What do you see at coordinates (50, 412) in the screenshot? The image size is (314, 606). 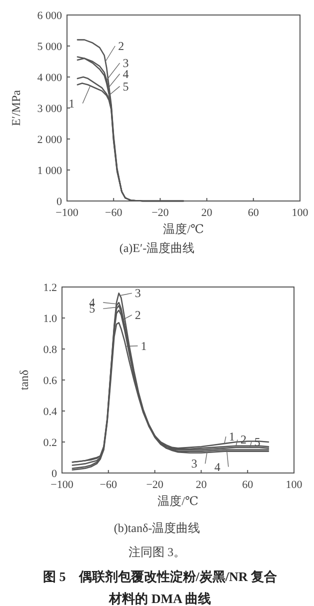 I see `y-tick-label: 0.4` at bounding box center [50, 412].